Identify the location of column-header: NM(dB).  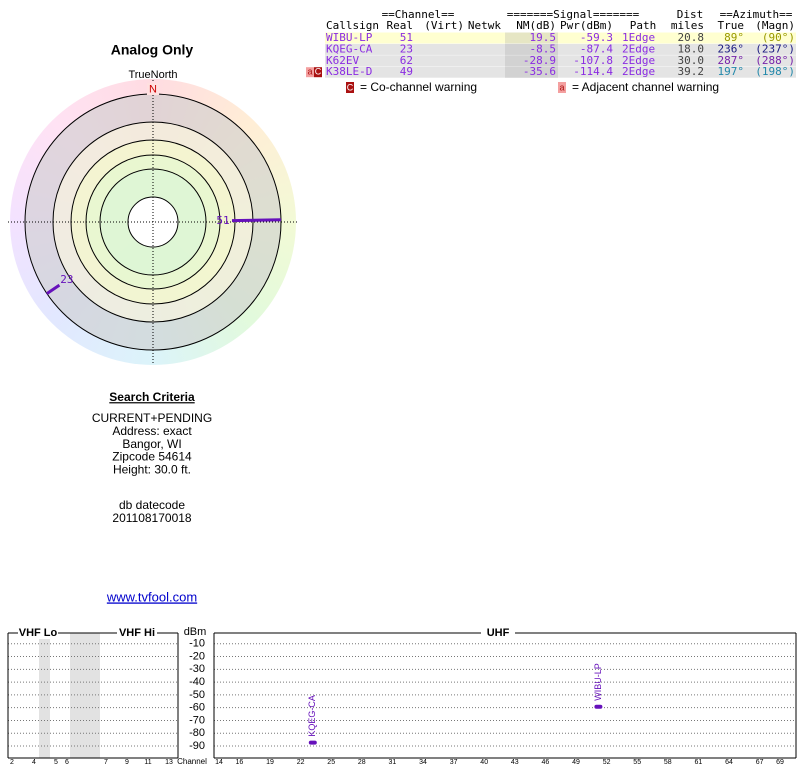
(536, 25).